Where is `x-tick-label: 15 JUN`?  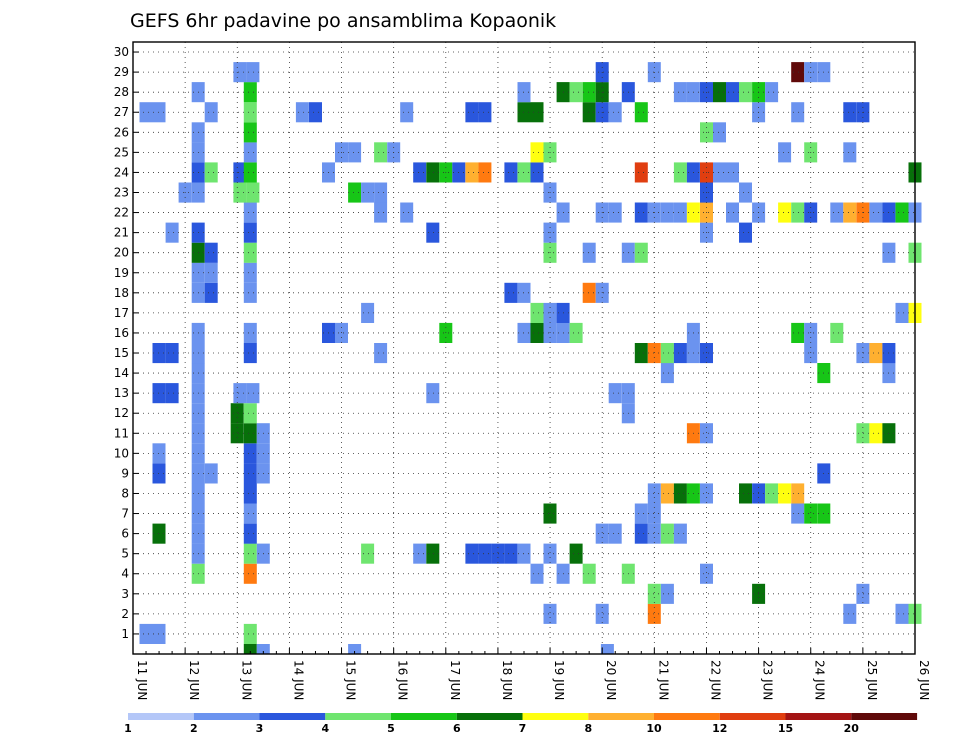 x-tick-label: 15 JUN is located at coordinates (351, 680).